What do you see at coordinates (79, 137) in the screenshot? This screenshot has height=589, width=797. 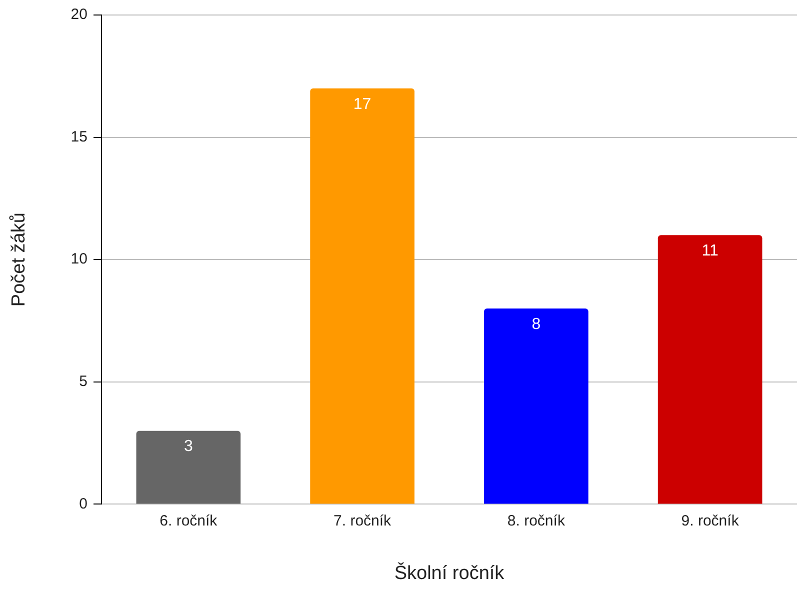 I see `y-tick-label: 15` at bounding box center [79, 137].